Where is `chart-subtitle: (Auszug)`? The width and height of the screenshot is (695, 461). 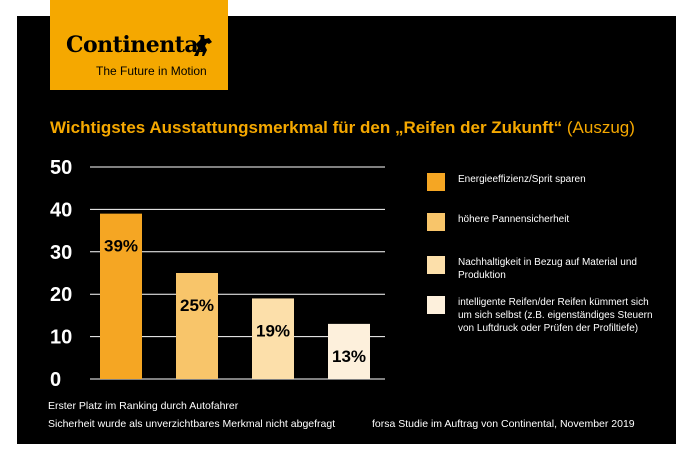
chart-subtitle: (Auszug) is located at coordinates (600, 127).